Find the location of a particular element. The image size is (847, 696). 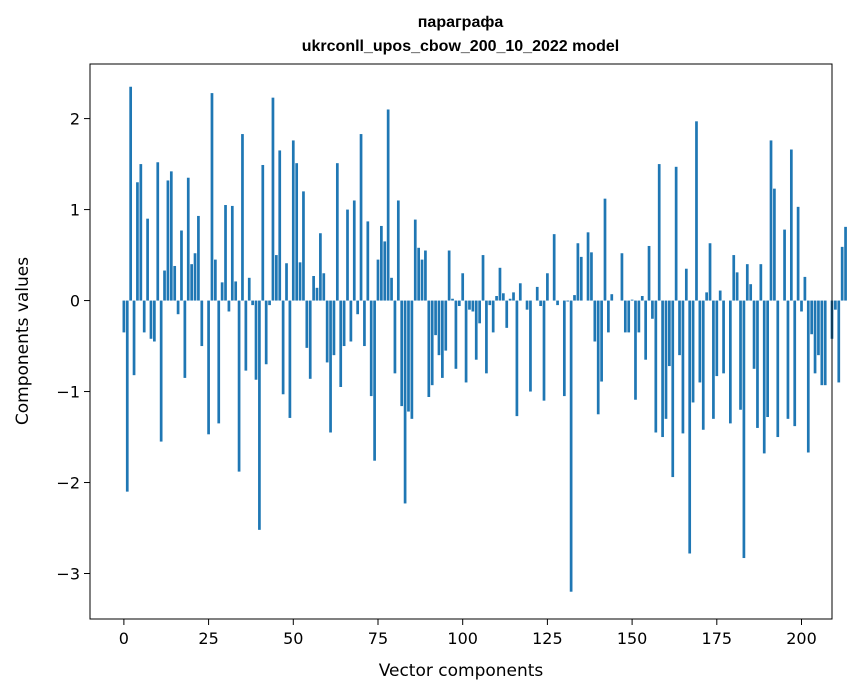

y-tick-label-2: 2 is located at coordinates (75, 119).